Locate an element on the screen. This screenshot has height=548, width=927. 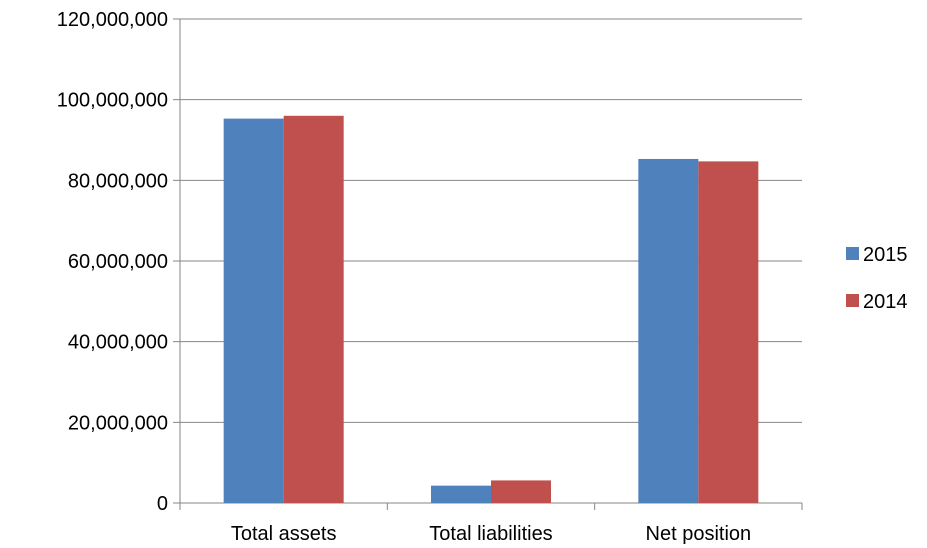
y-tick-label: 60,000,000 is located at coordinates (118, 262).